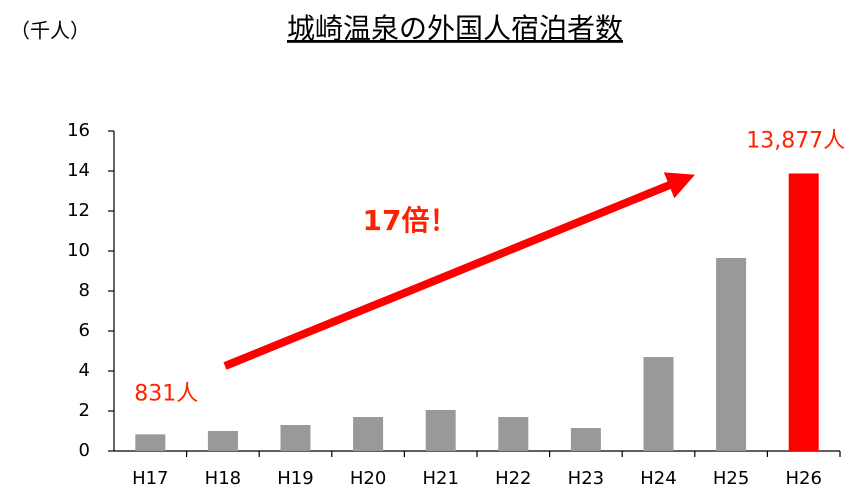 This screenshot has height=496, width=860. I want to click on x-tick-label: H25, so click(731, 478).